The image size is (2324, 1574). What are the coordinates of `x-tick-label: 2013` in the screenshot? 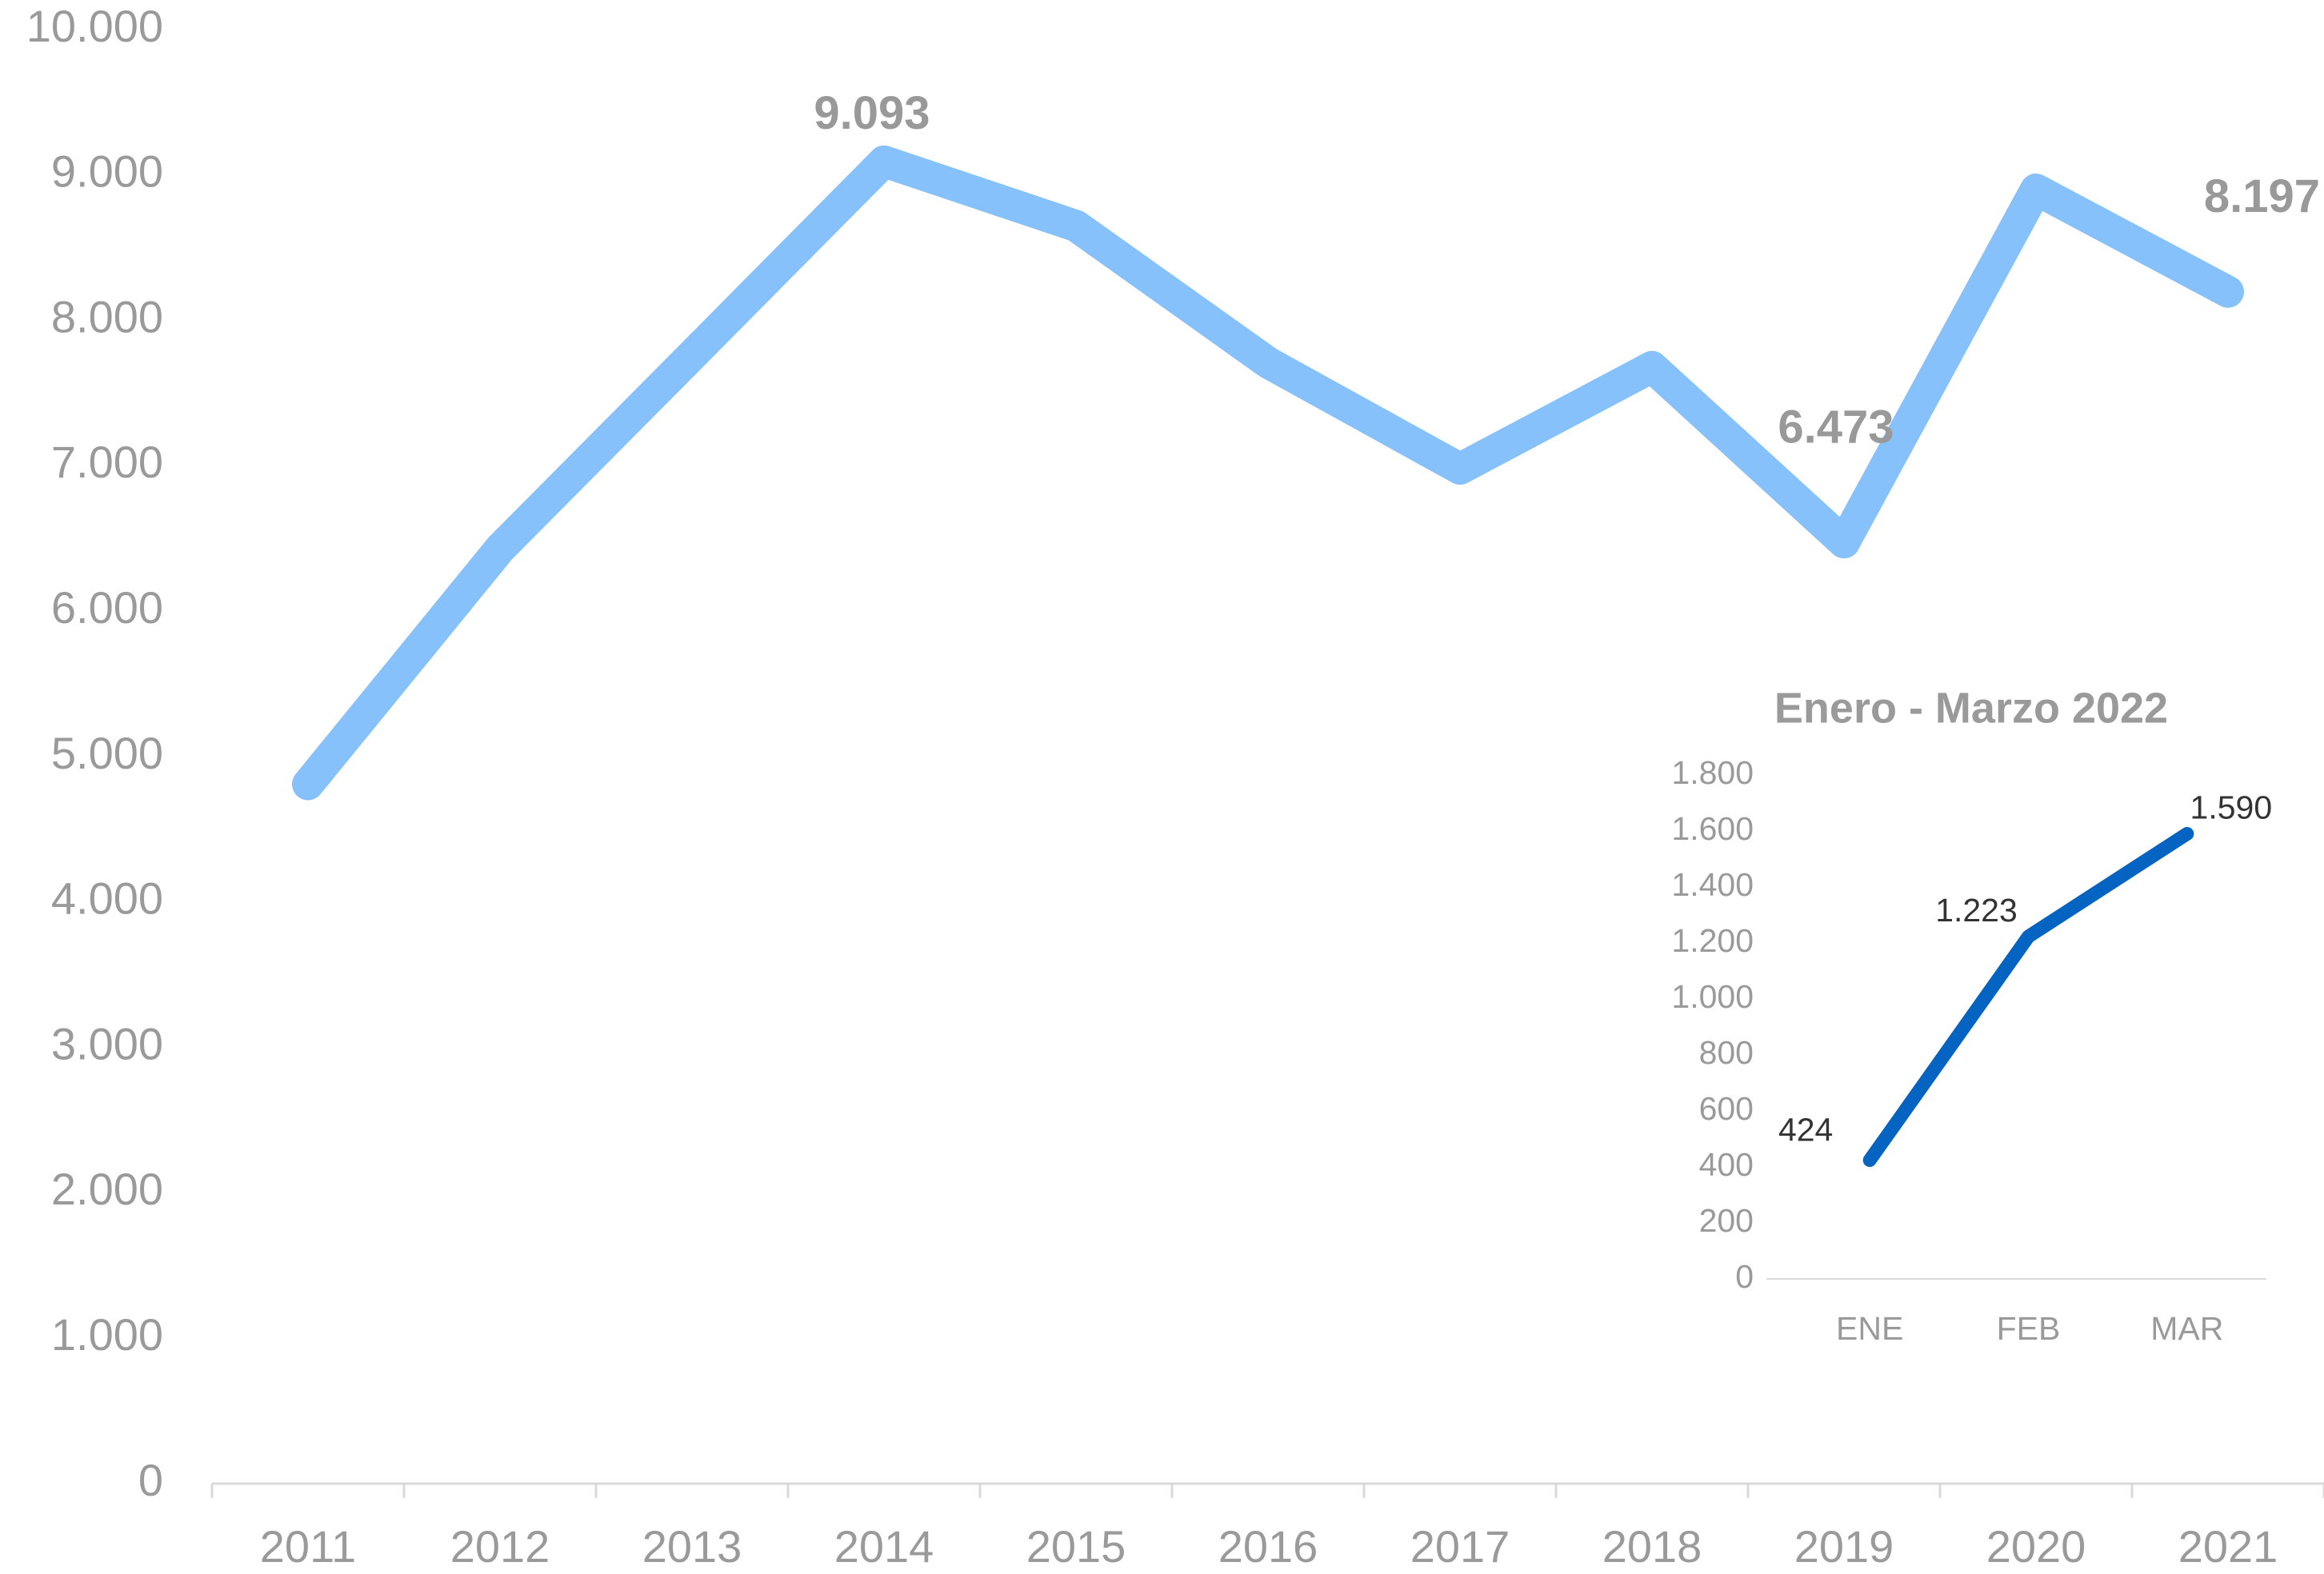 It's located at (692, 1546).